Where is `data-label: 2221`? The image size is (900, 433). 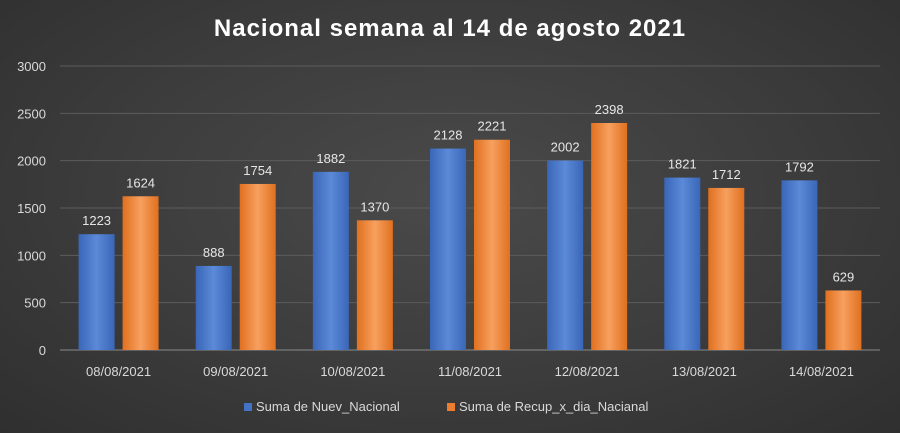 data-label: 2221 is located at coordinates (492, 126).